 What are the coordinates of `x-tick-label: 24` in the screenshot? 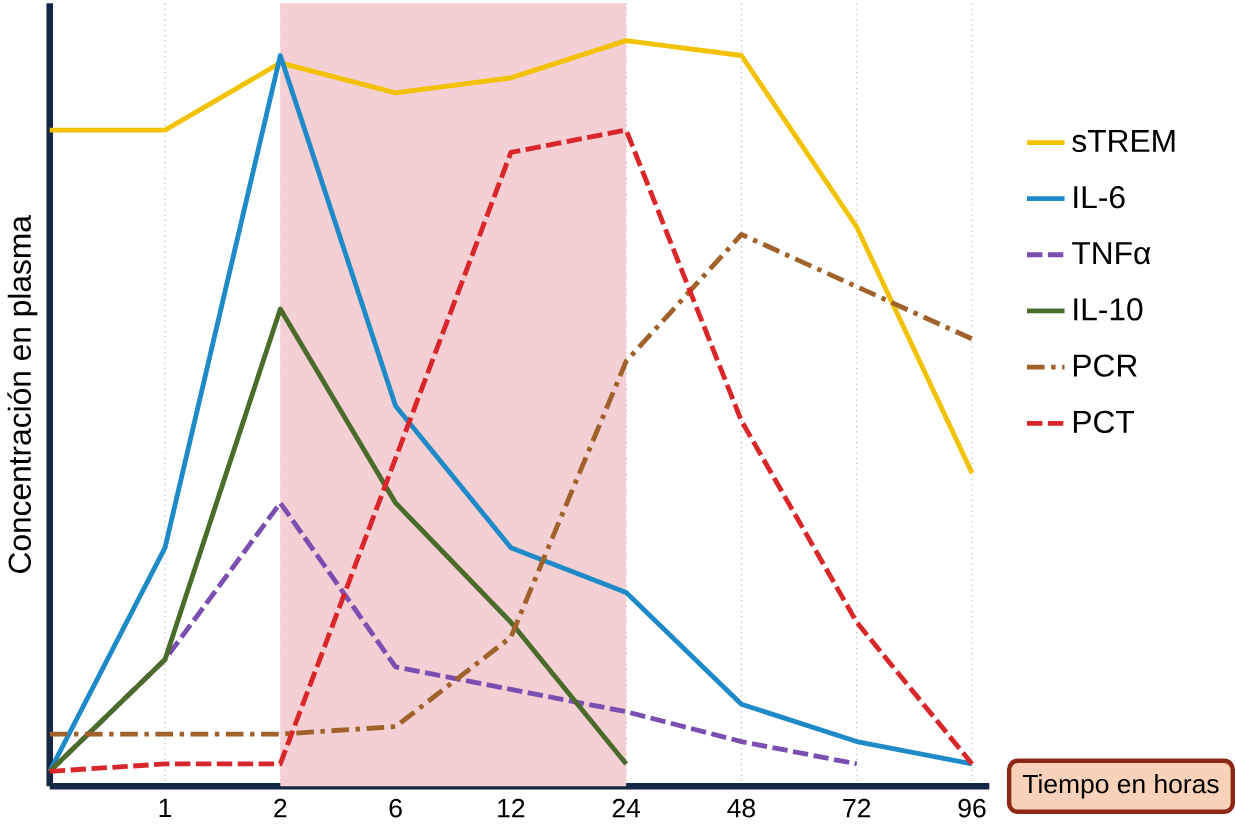 It's located at (626, 808).